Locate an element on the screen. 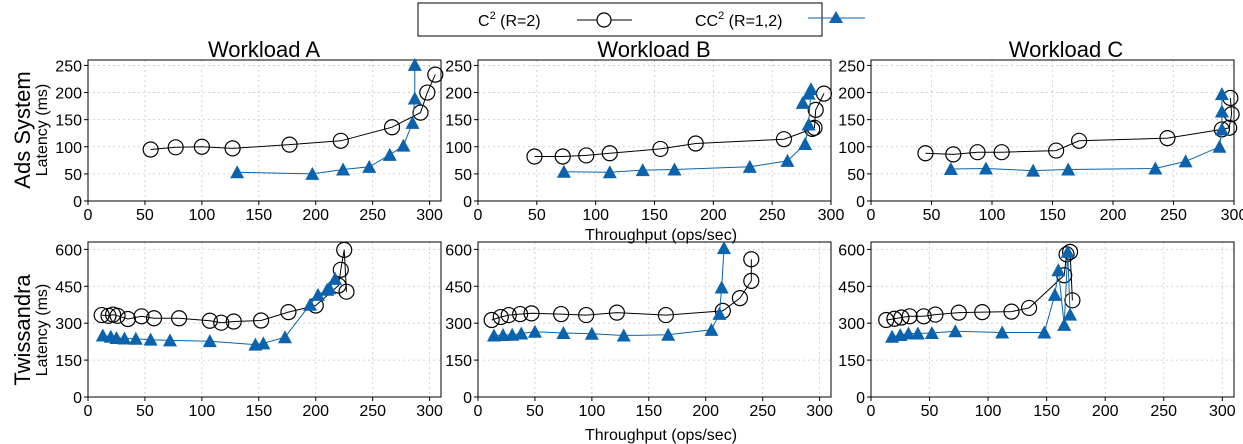 This screenshot has height=444, width=1243. y-tick-label: 450 is located at coordinates (851, 287).